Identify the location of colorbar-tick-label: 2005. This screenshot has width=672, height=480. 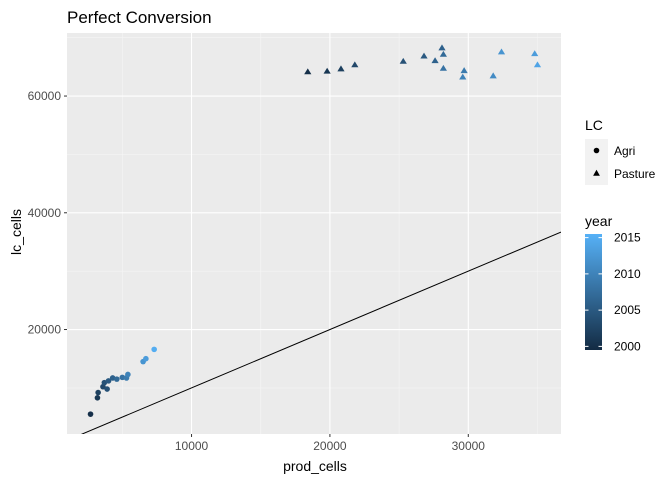
(627, 310).